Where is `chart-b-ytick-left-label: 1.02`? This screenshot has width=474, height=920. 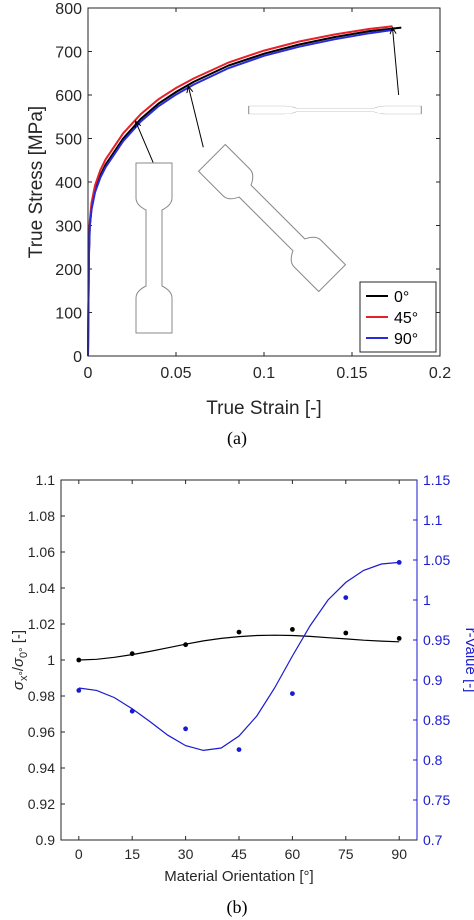 chart-b-ytick-left-label: 1.02 is located at coordinates (41, 624).